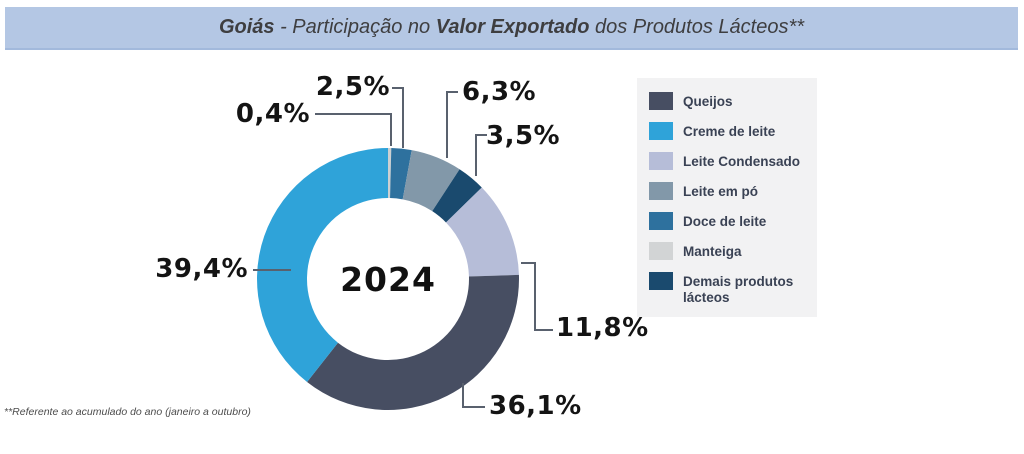  I want to click on callout-leite-condensado, so click(537, 296).